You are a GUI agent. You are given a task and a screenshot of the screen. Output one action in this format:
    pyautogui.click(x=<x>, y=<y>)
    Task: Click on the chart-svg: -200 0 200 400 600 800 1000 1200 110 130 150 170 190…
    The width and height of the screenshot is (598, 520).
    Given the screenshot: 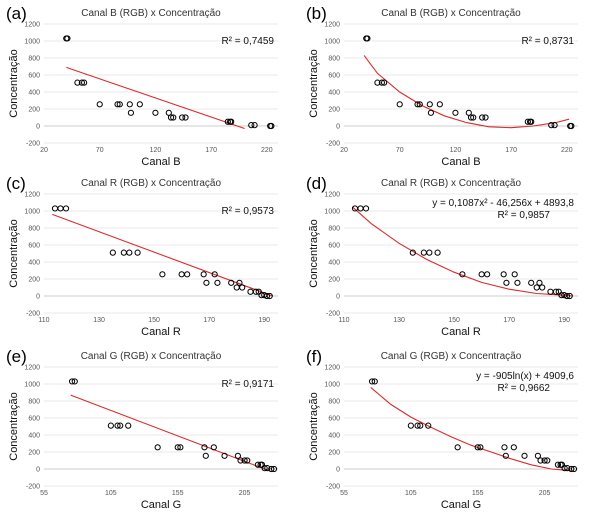 What is the action you would take?
    pyautogui.click(x=442, y=256)
    